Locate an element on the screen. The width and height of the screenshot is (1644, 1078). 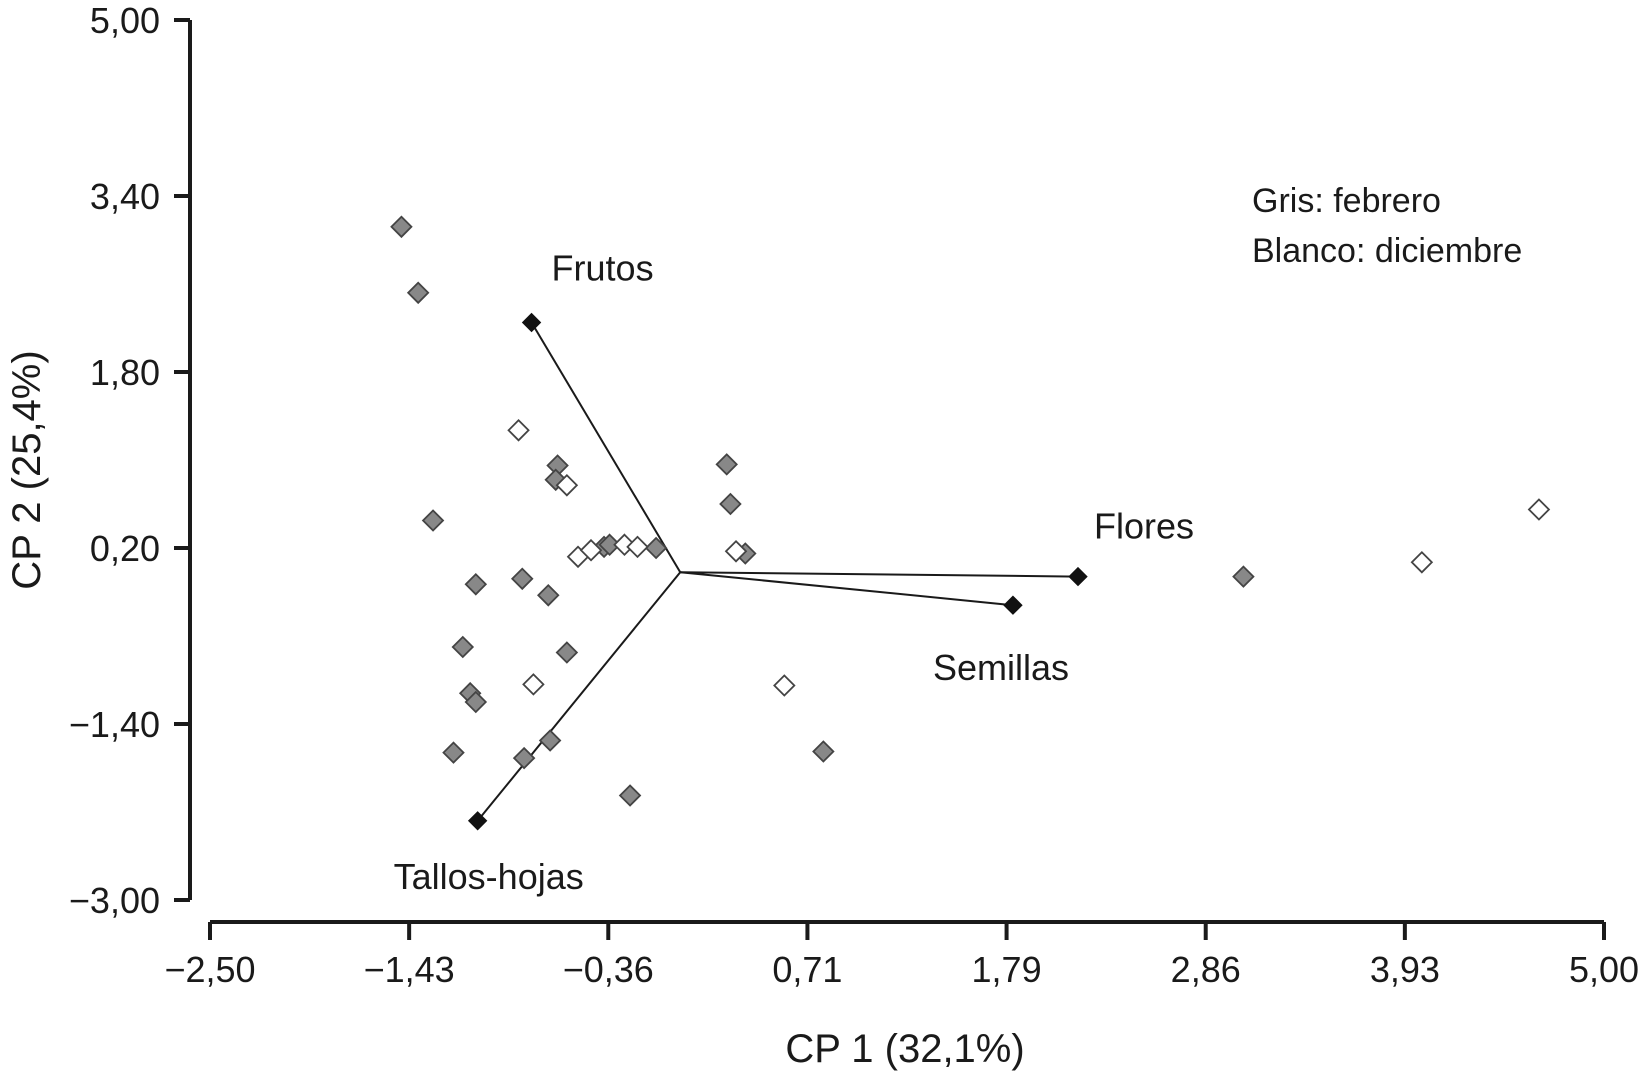
loading-vector-semillas is located at coordinates (847, 589).